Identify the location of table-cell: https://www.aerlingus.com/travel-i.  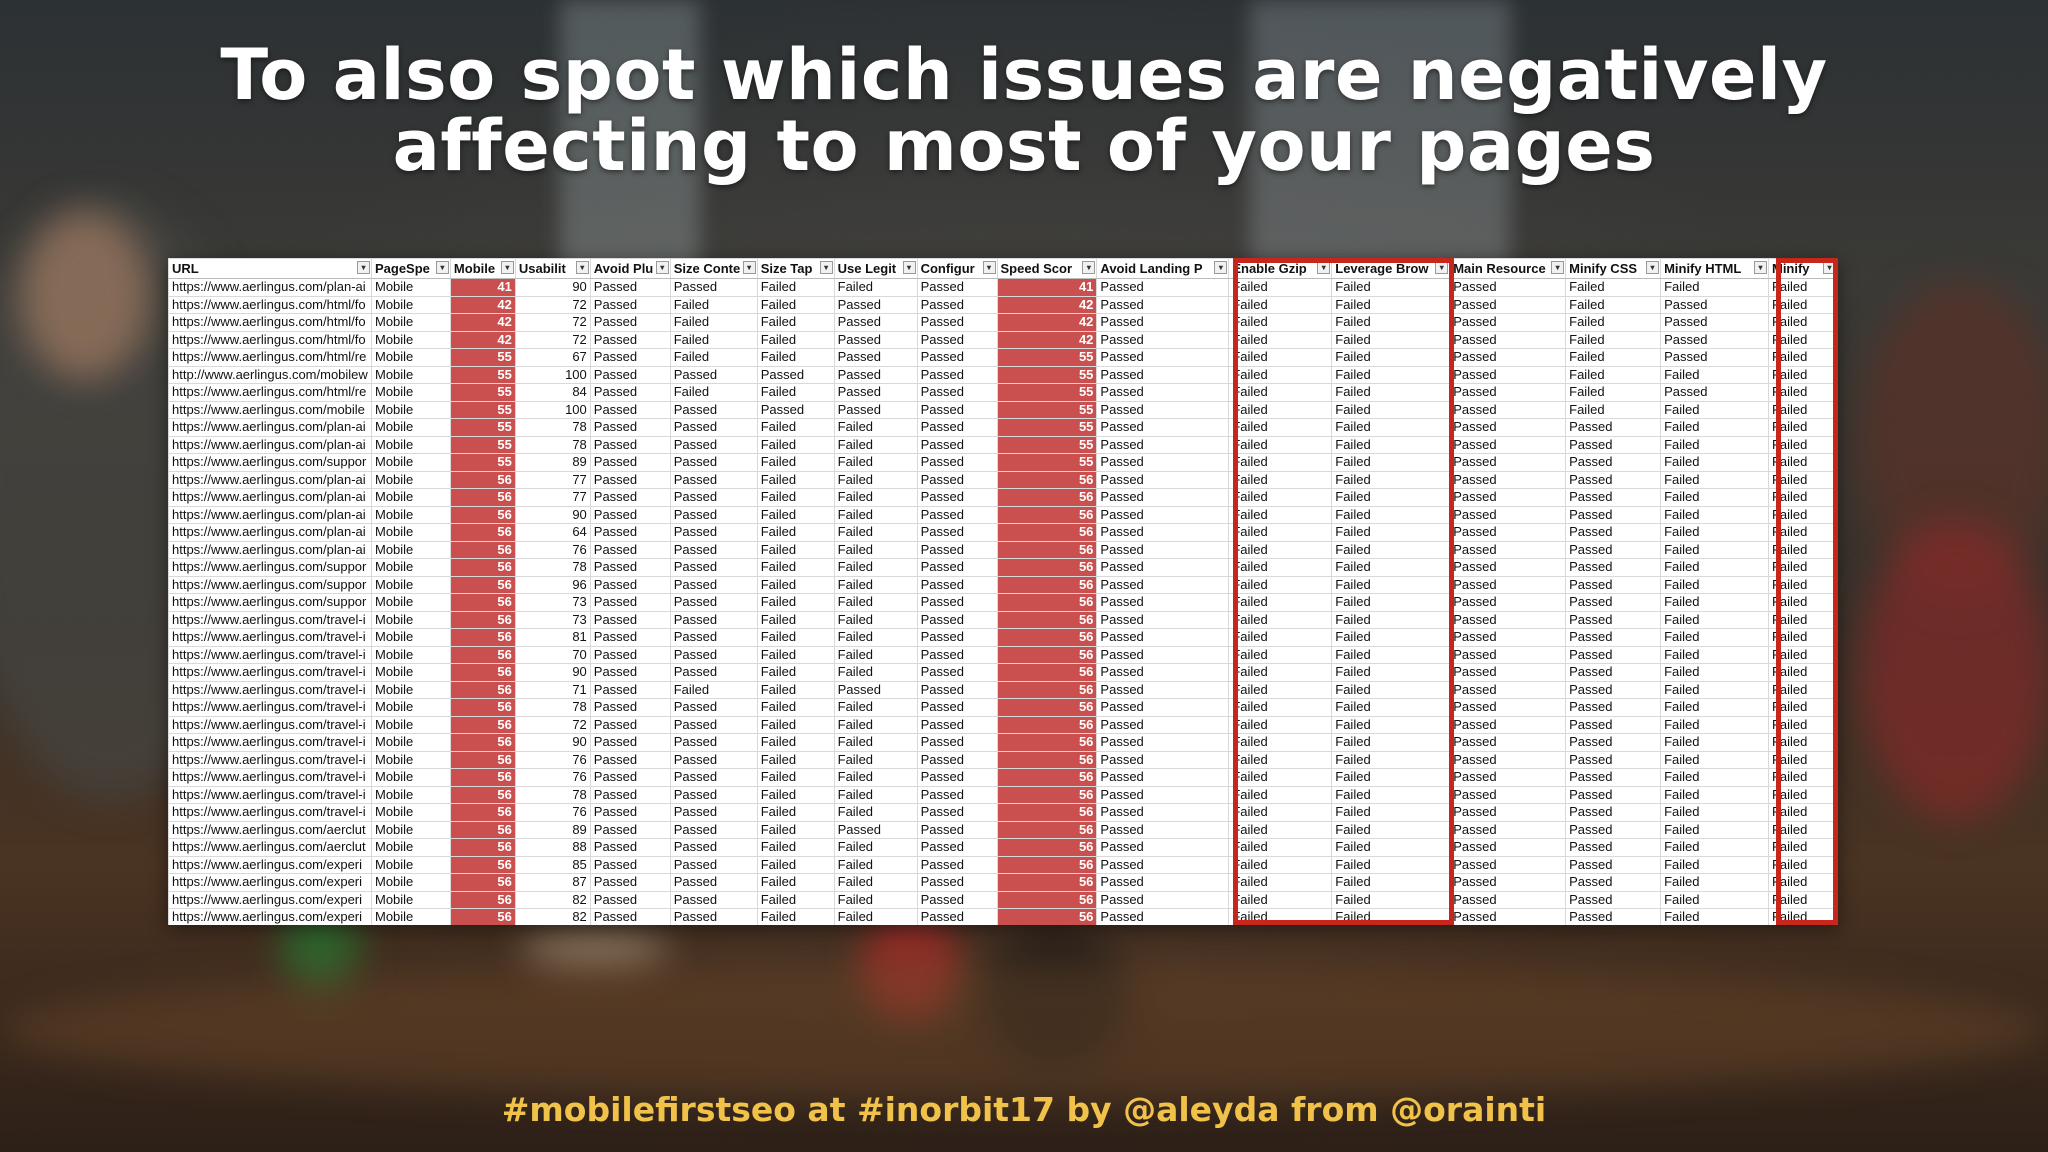
(270, 812).